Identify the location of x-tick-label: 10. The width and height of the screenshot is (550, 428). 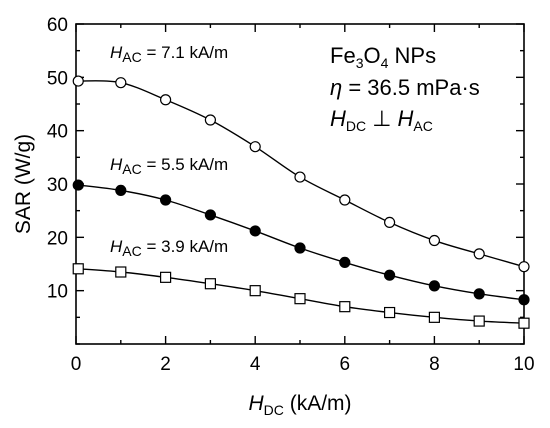
(523, 364).